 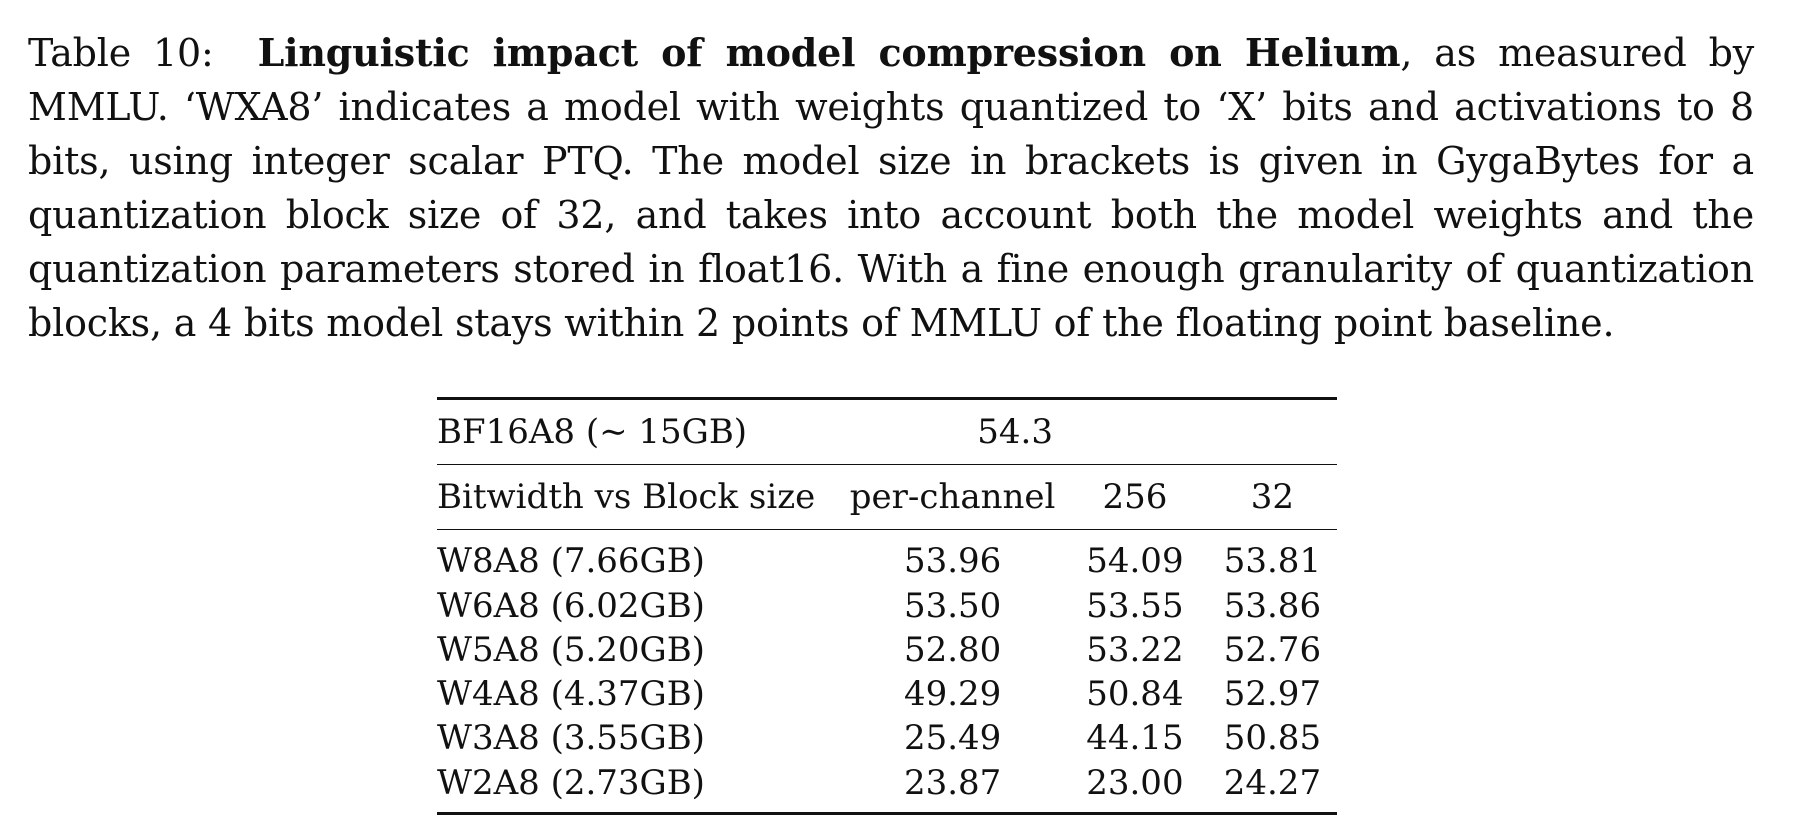 I want to click on row-per-channel: 25.49, so click(x=952, y=738).